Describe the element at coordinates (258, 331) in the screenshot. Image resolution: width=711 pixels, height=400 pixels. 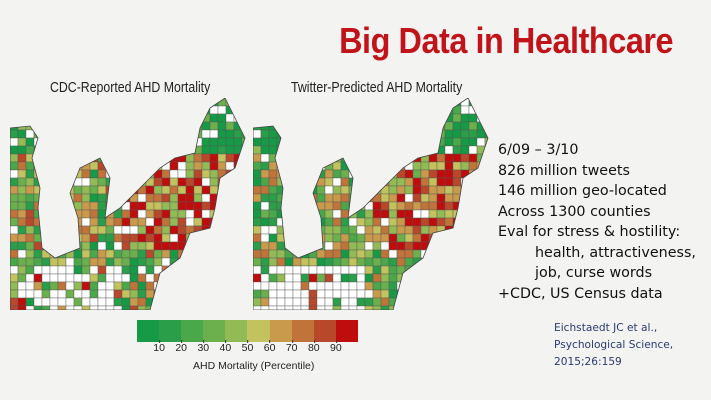
I see `legend-swatch` at that location.